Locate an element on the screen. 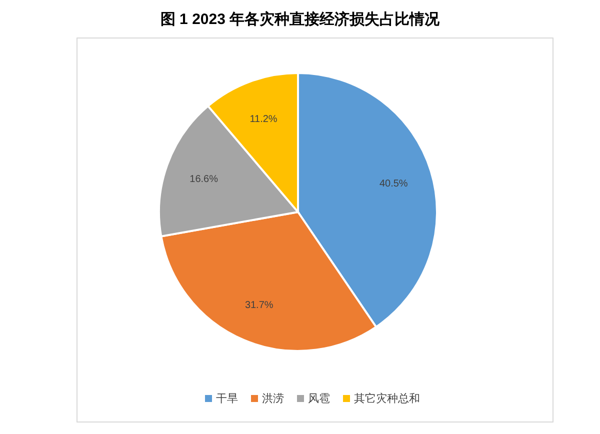 Image resolution: width=600 pixels, height=434 pixels. legend-label: 风雹 is located at coordinates (319, 399).